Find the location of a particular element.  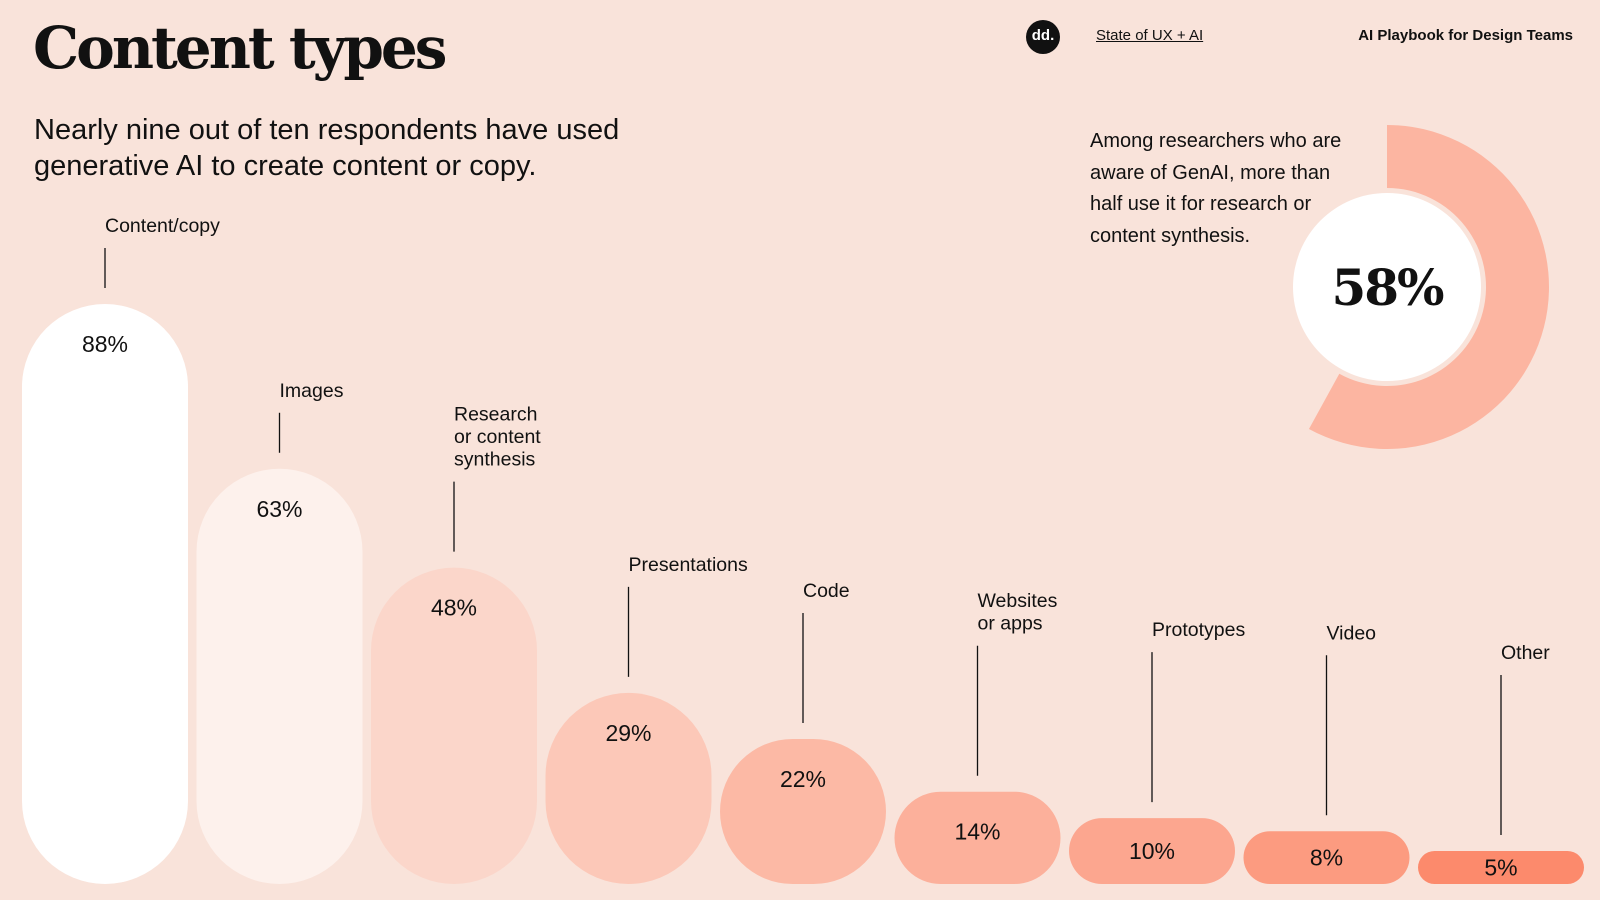

bar-label-code: Code is located at coordinates (826, 591).